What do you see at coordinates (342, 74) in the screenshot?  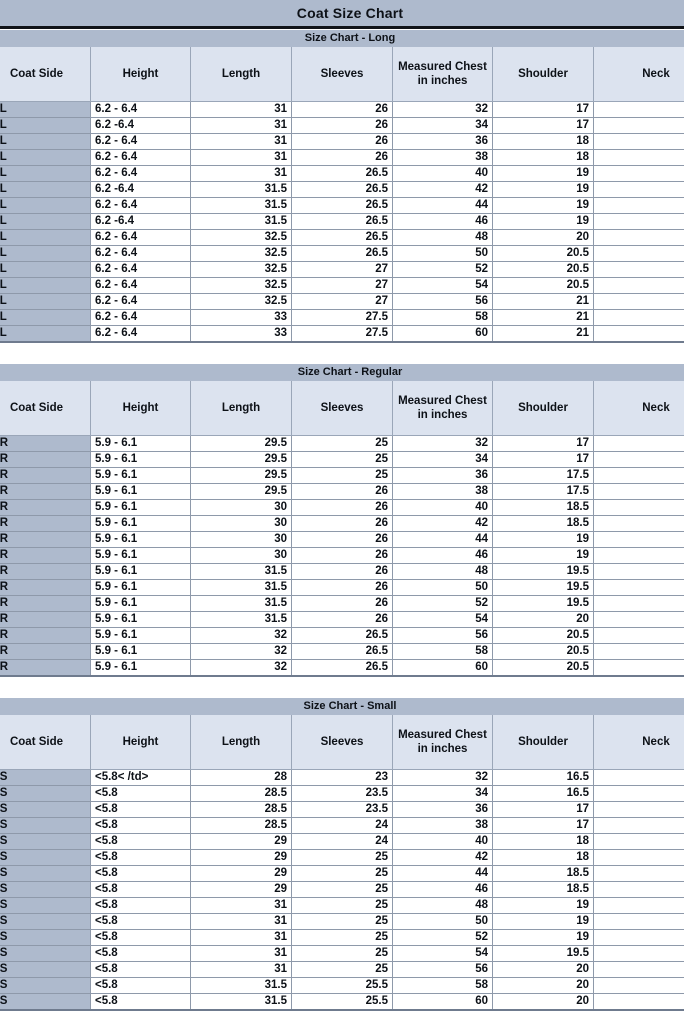 I see `column-header-sleeves: Sleeves` at bounding box center [342, 74].